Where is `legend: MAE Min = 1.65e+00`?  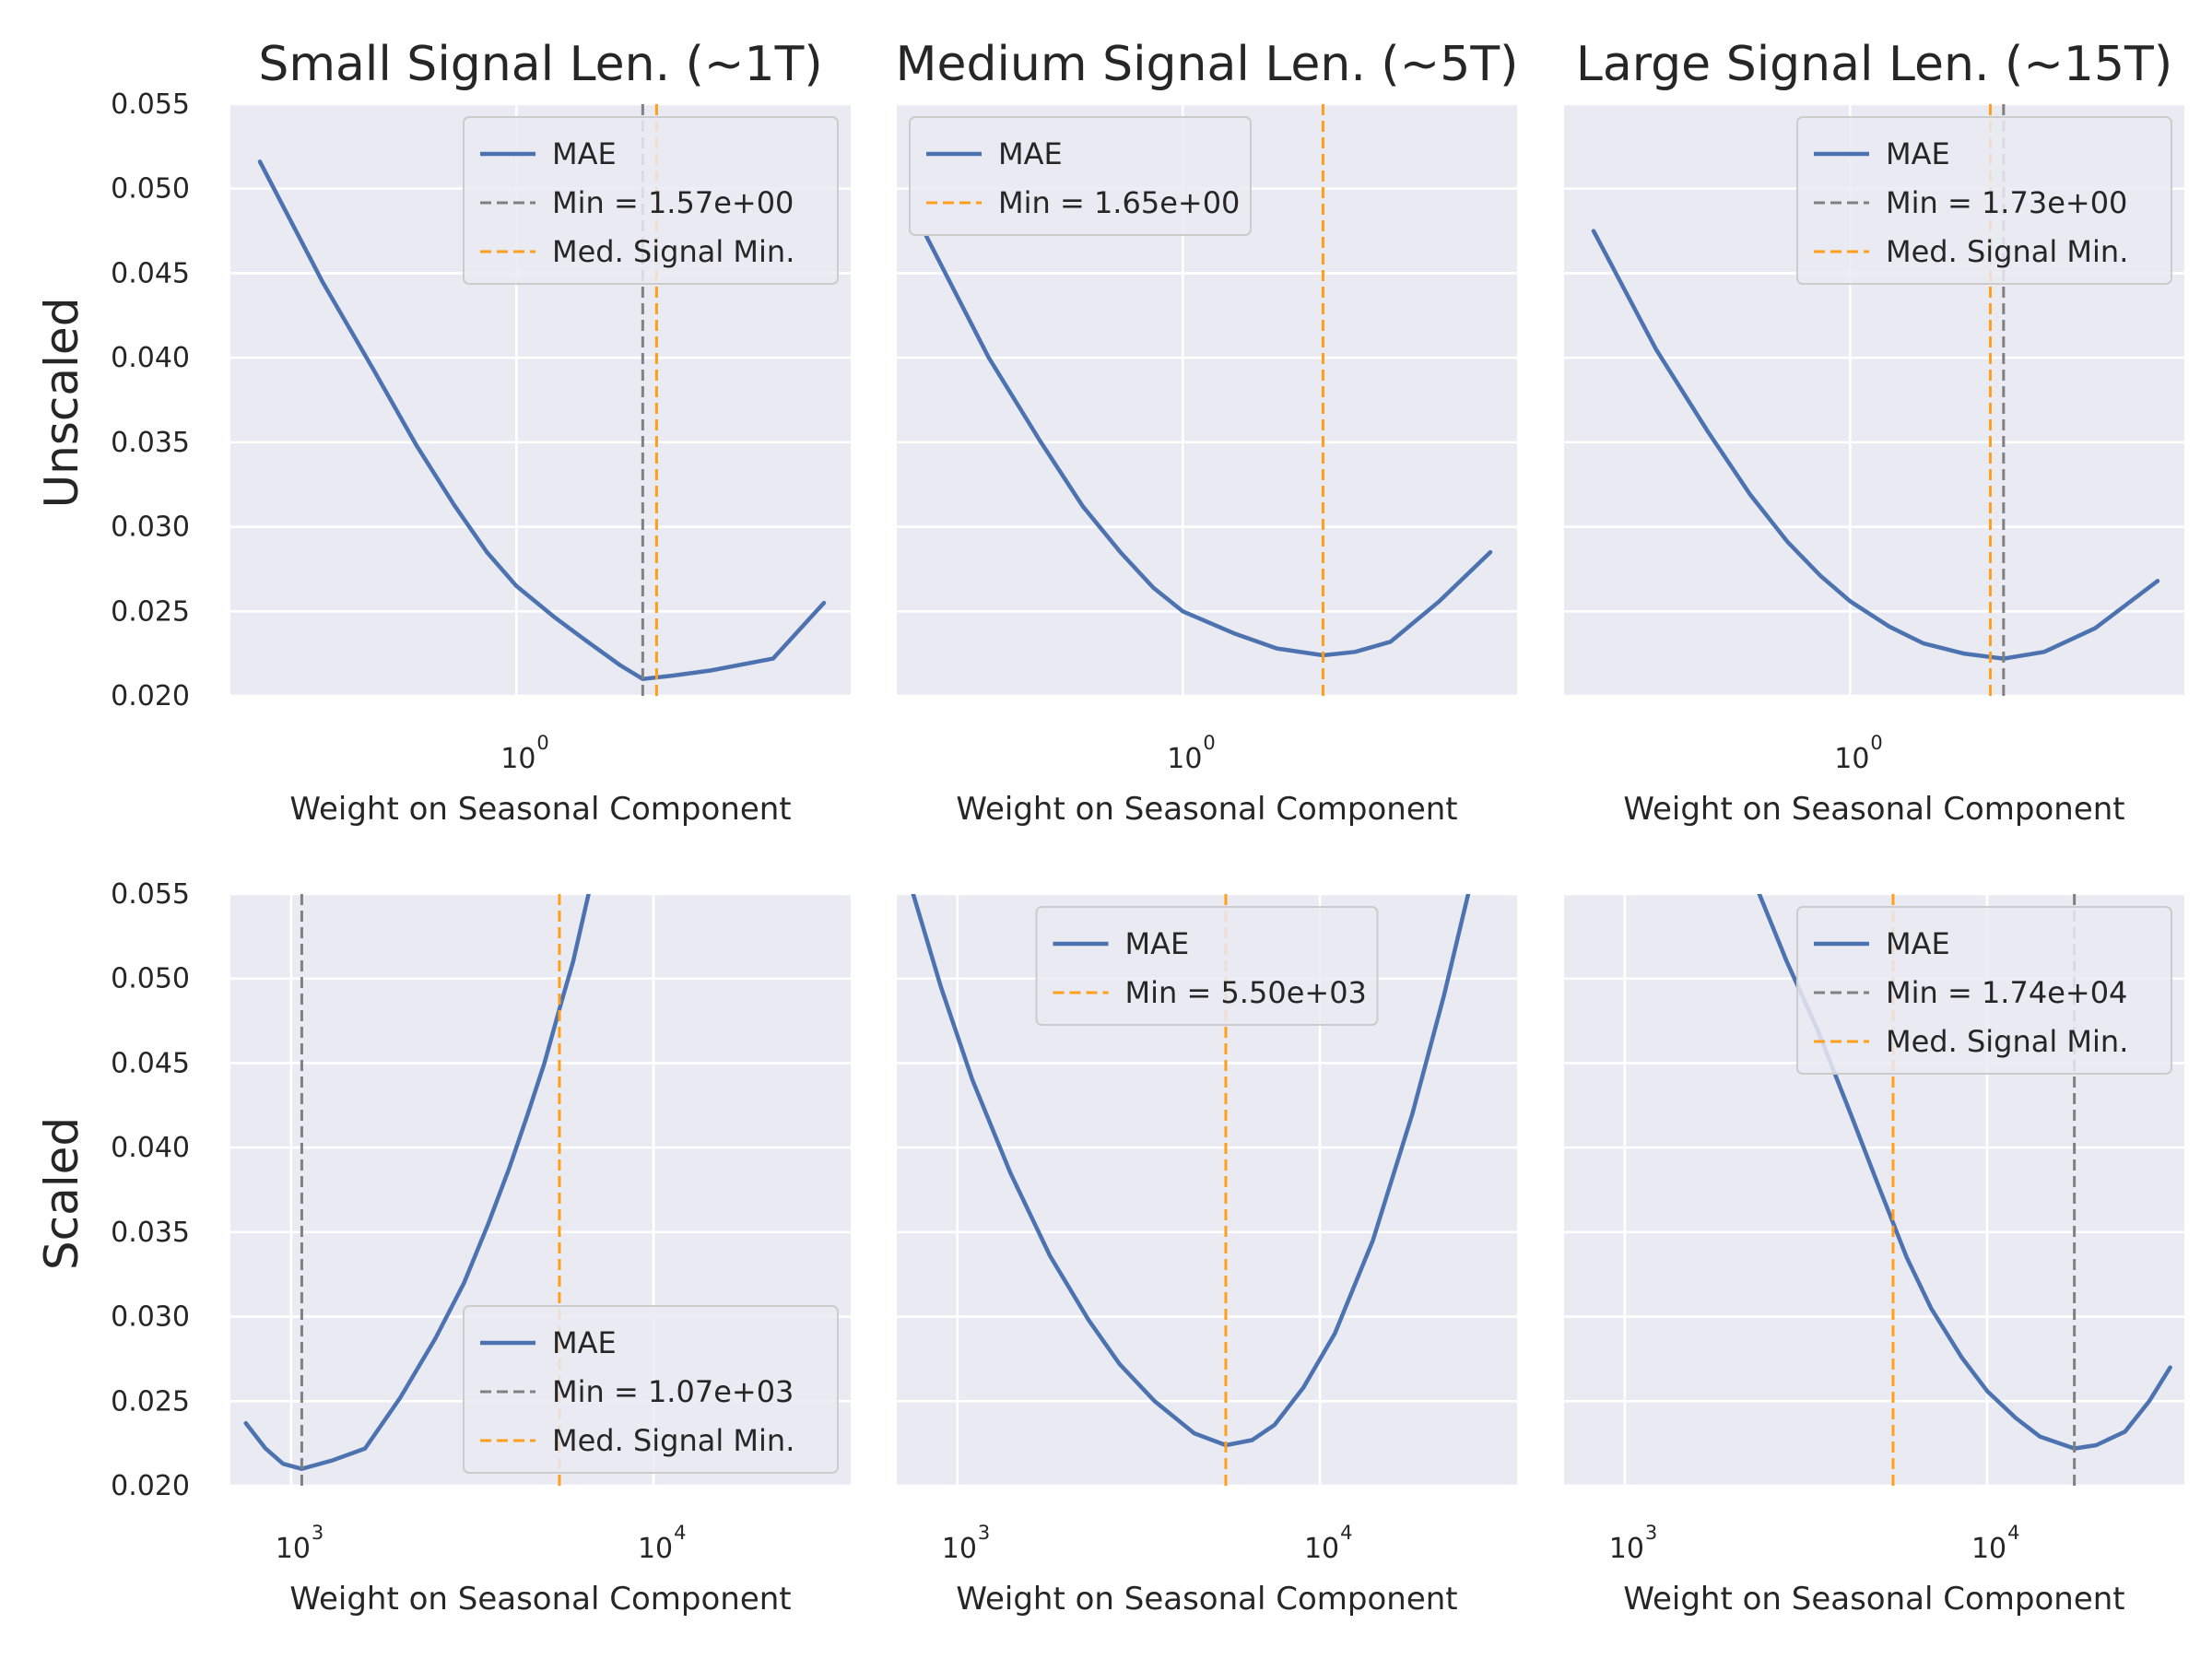 legend: MAE Min = 1.65e+00 is located at coordinates (1080, 176).